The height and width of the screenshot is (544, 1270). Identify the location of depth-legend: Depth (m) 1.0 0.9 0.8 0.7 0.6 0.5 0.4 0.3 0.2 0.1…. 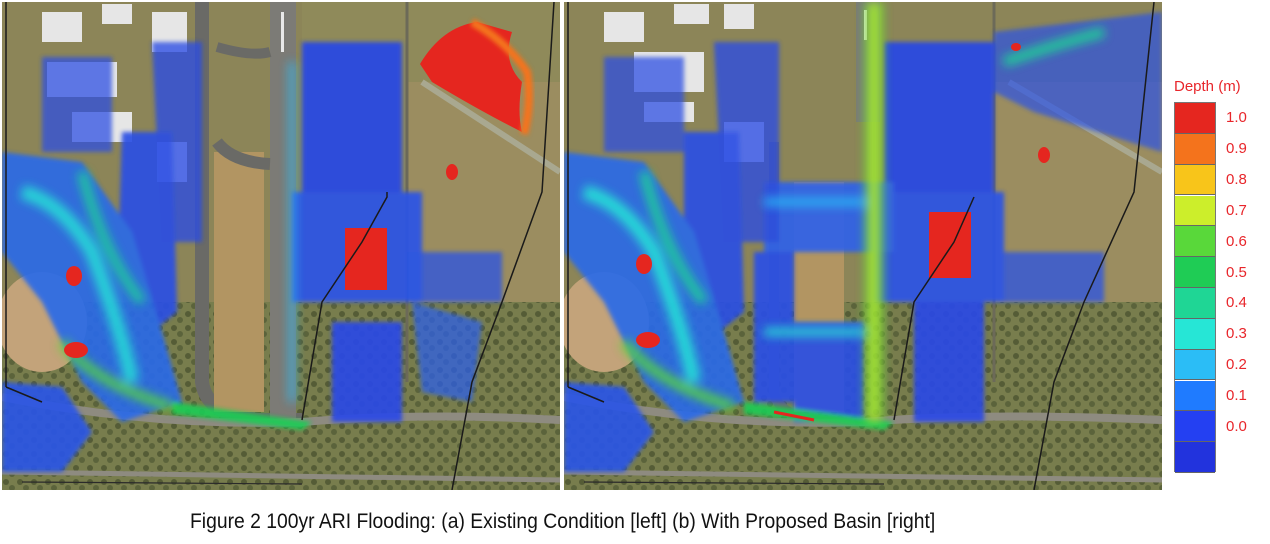
(1218, 279).